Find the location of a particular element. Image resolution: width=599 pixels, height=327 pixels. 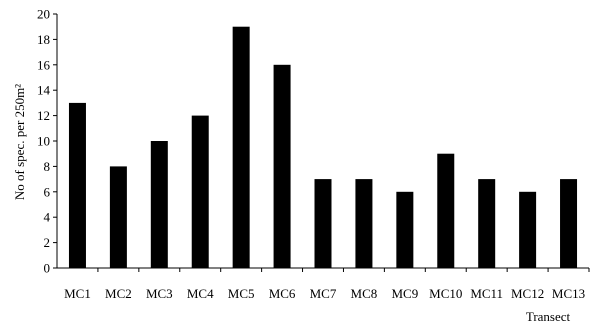

bar-mc1 is located at coordinates (77, 185).